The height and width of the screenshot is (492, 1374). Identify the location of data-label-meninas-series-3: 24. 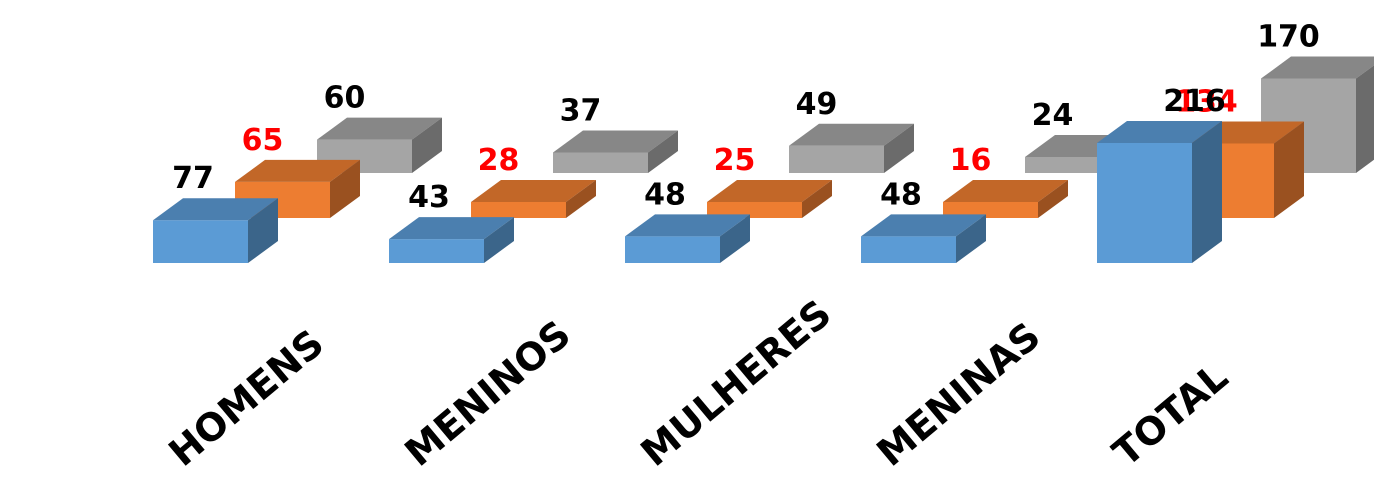
(1053, 115).